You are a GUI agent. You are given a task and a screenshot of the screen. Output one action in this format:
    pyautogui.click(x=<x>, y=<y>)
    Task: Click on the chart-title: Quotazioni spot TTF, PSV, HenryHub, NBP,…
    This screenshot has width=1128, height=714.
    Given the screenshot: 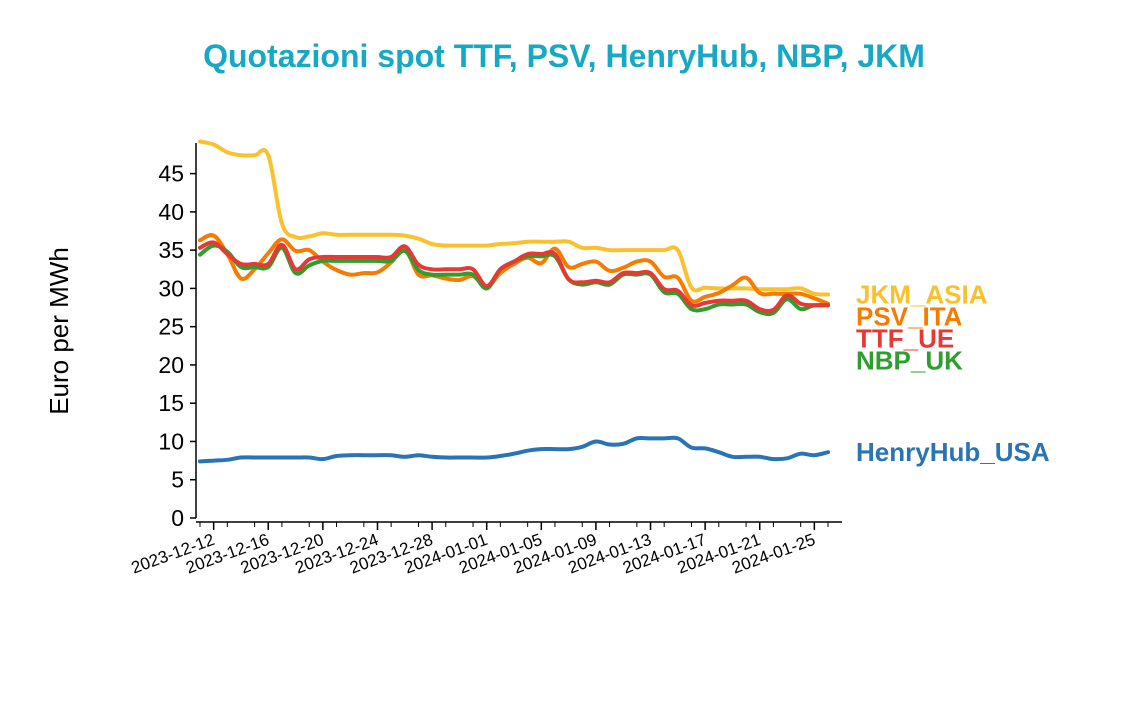 What is the action you would take?
    pyautogui.click(x=564, y=56)
    